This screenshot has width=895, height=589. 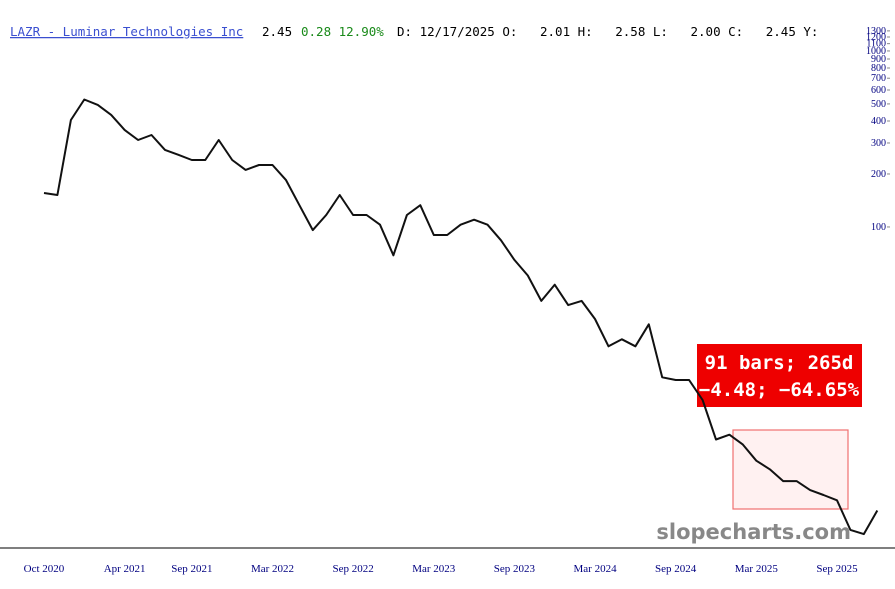 I want to click on annotation: −4.48; −64.65%, so click(x=779, y=390).